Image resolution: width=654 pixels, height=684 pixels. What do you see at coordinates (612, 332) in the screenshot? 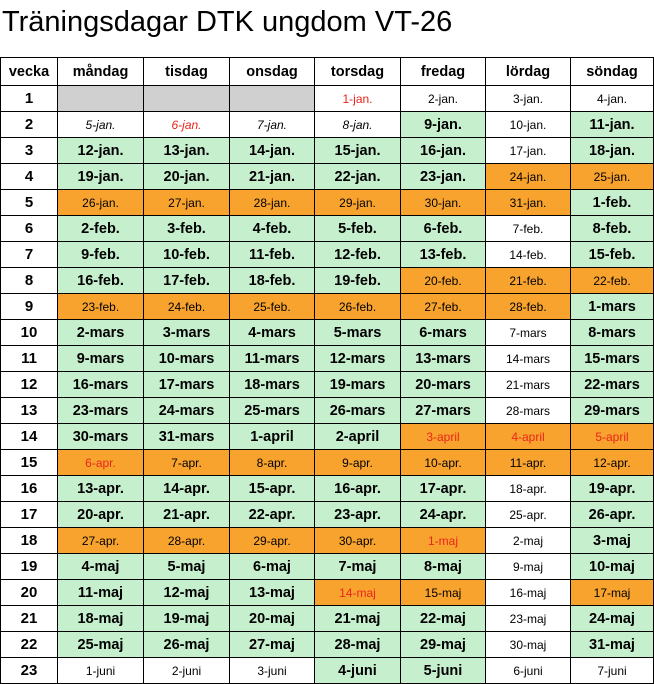
I see `day-cell-sunday: 8-mars` at bounding box center [612, 332].